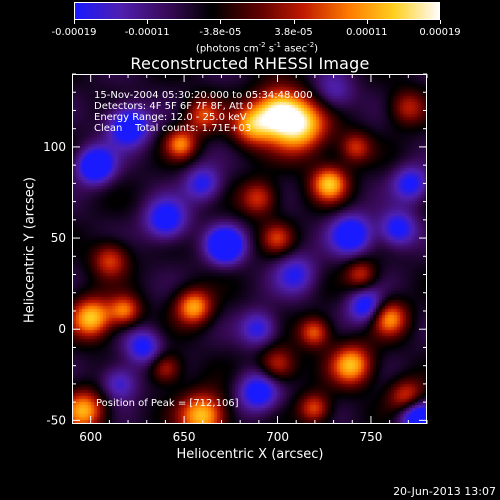  I want to click on y-tick-label: 0, so click(62, 329).